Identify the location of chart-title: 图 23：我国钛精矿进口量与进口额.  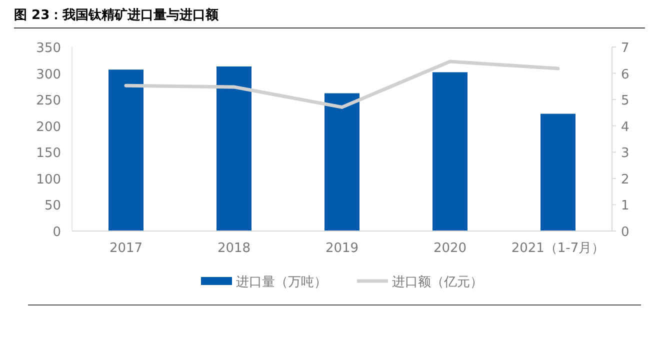
(117, 15).